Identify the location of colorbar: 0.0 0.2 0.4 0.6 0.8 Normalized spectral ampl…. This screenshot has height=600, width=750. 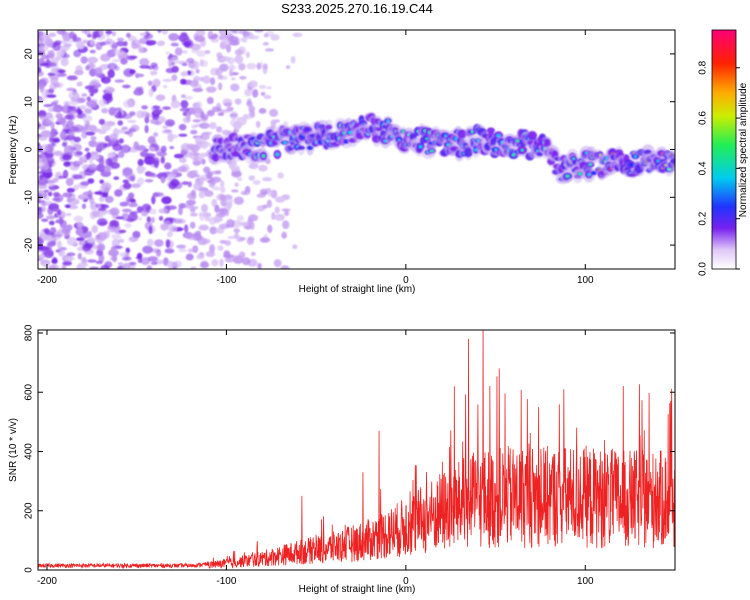
(723, 152).